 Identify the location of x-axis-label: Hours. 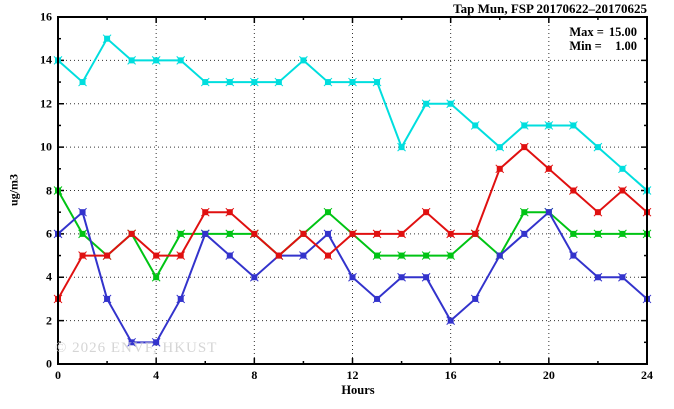
(358, 390).